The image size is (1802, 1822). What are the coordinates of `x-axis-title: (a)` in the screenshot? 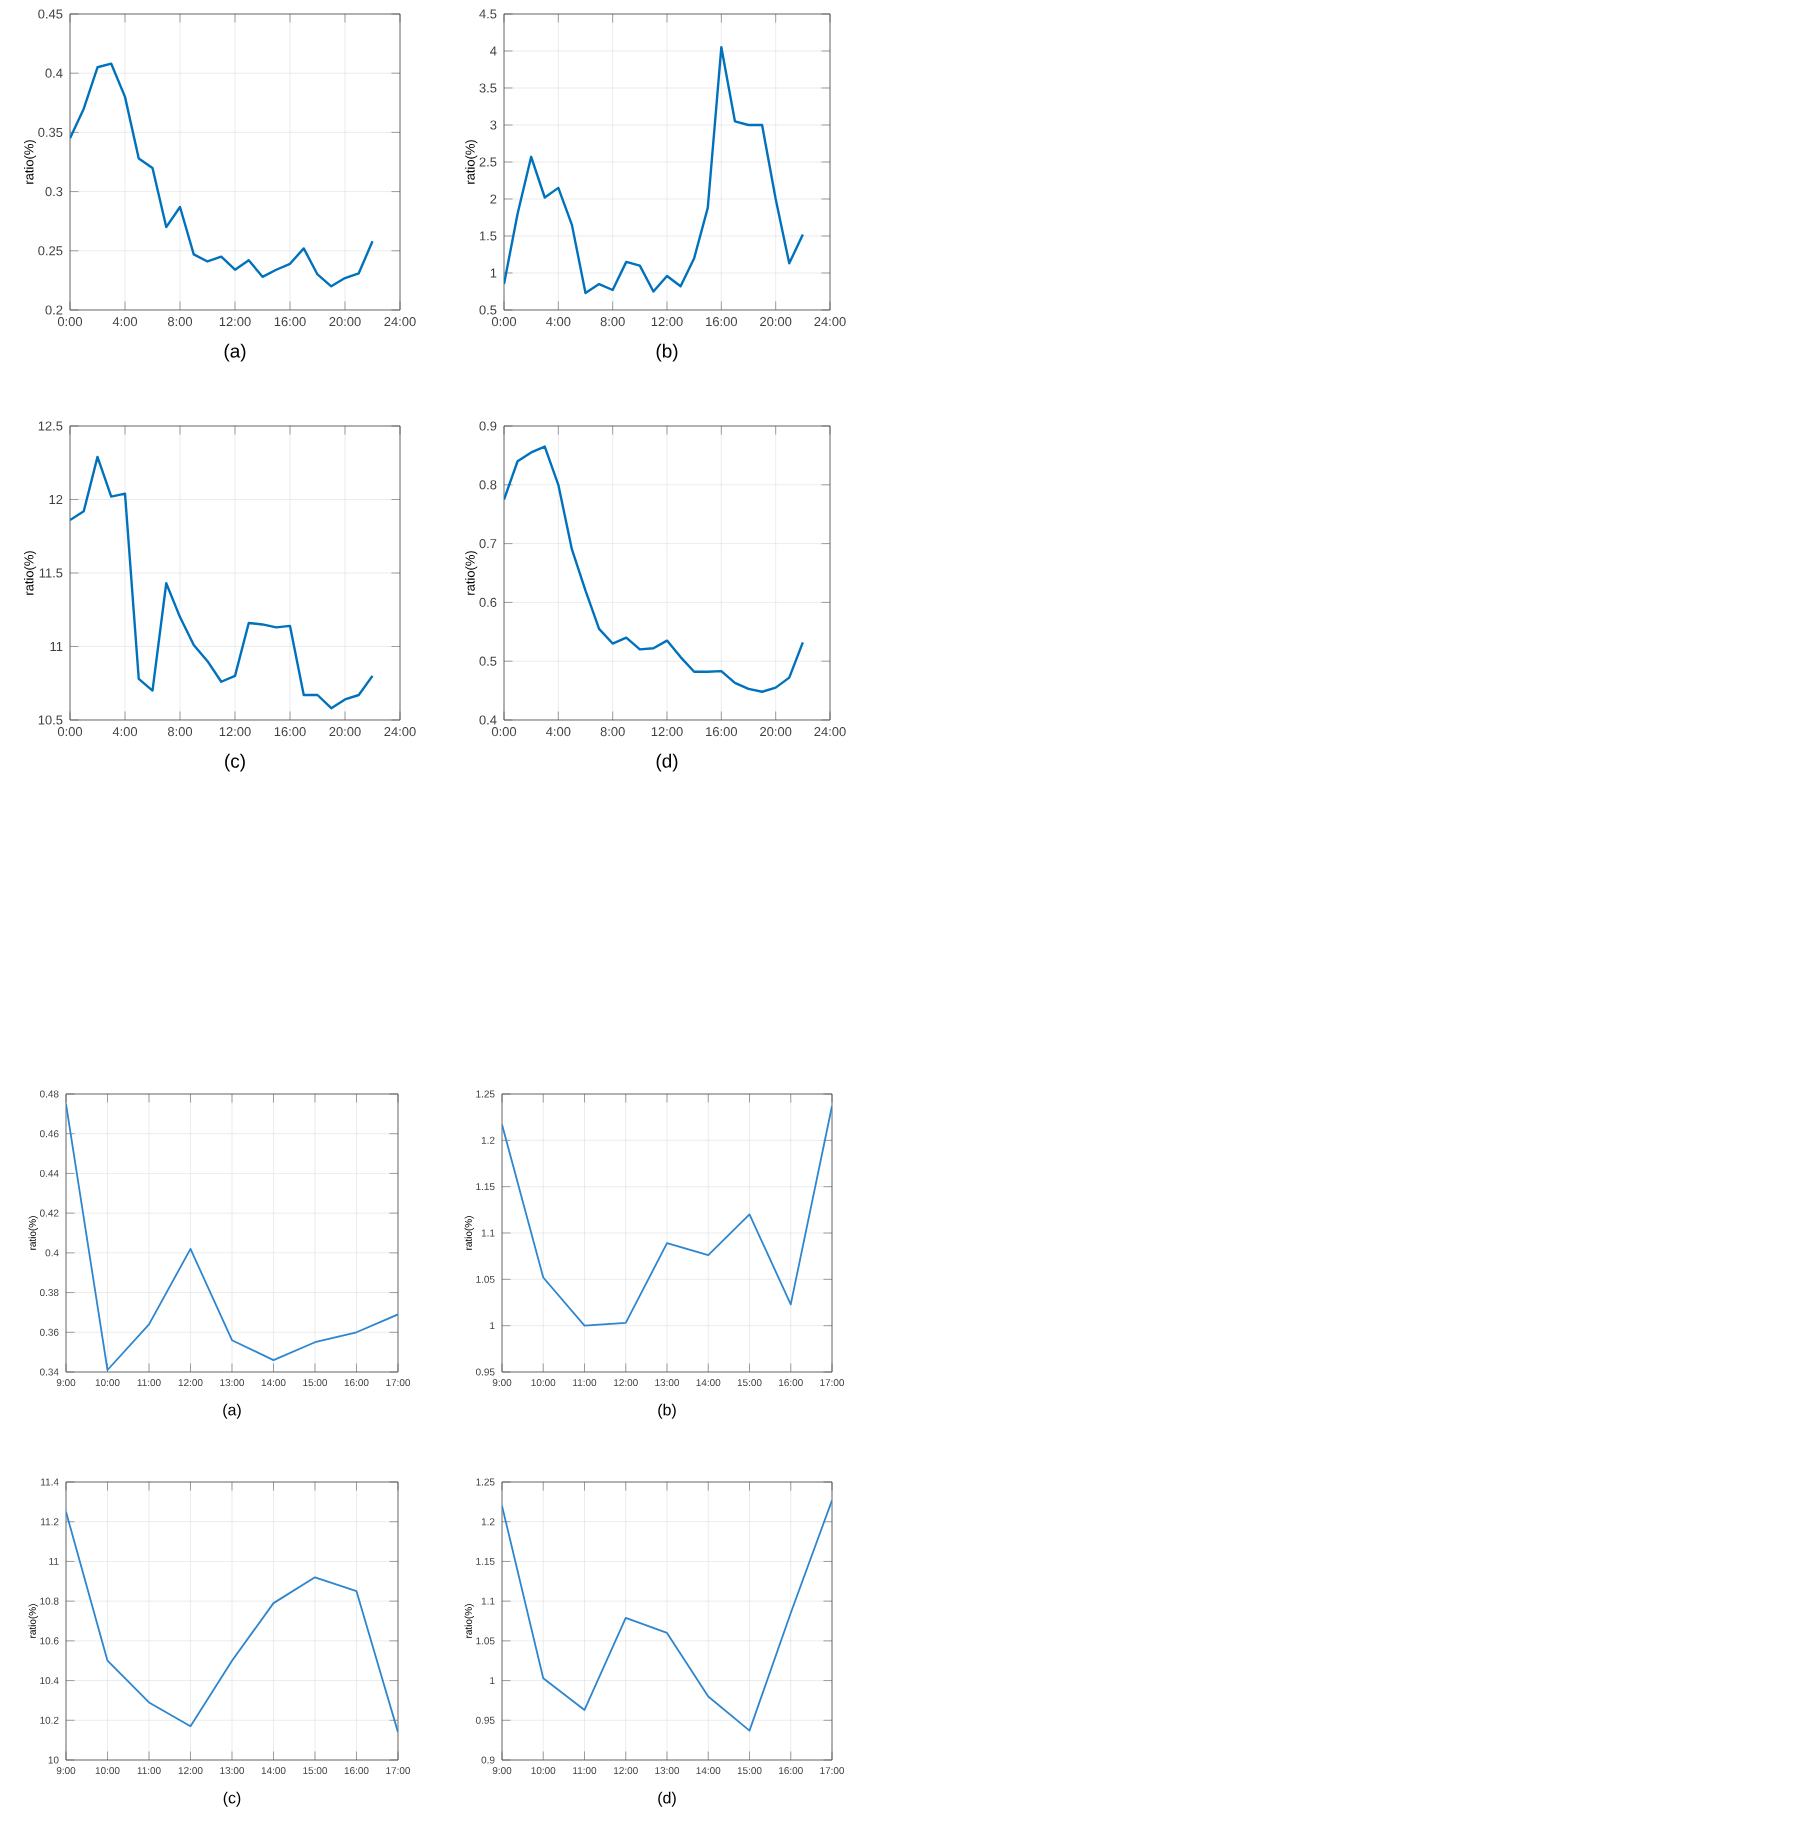 It's located at (235, 352).